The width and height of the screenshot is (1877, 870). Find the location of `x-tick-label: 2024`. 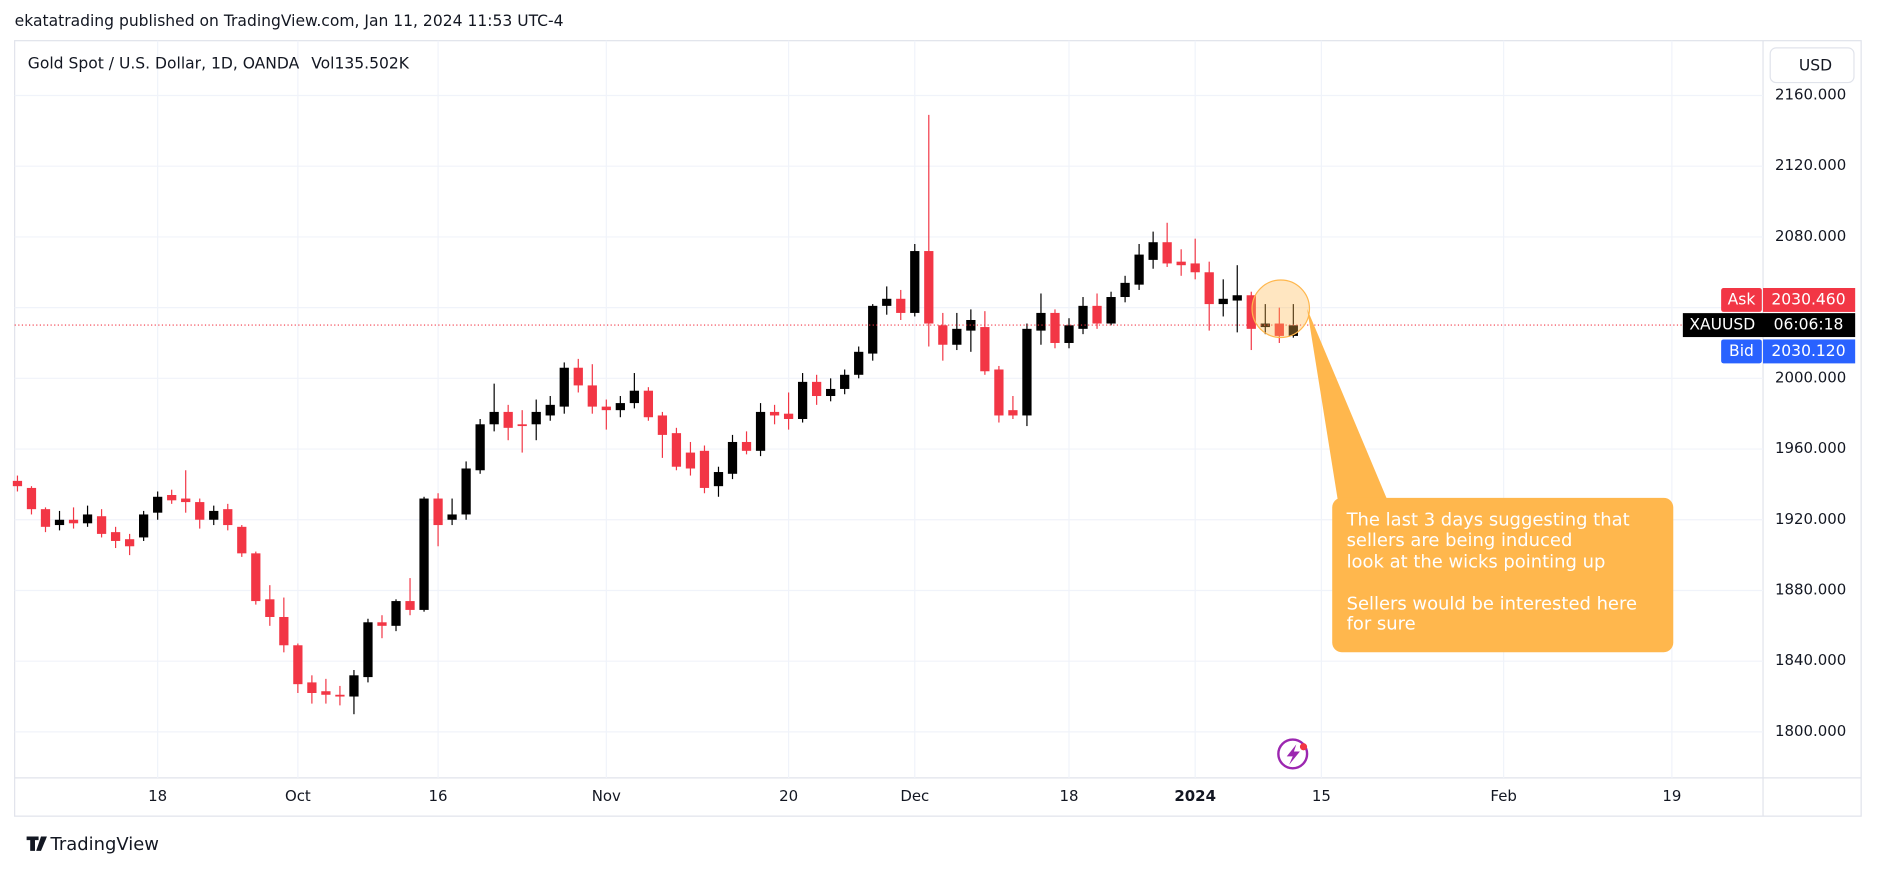

x-tick-label: 2024 is located at coordinates (1195, 796).